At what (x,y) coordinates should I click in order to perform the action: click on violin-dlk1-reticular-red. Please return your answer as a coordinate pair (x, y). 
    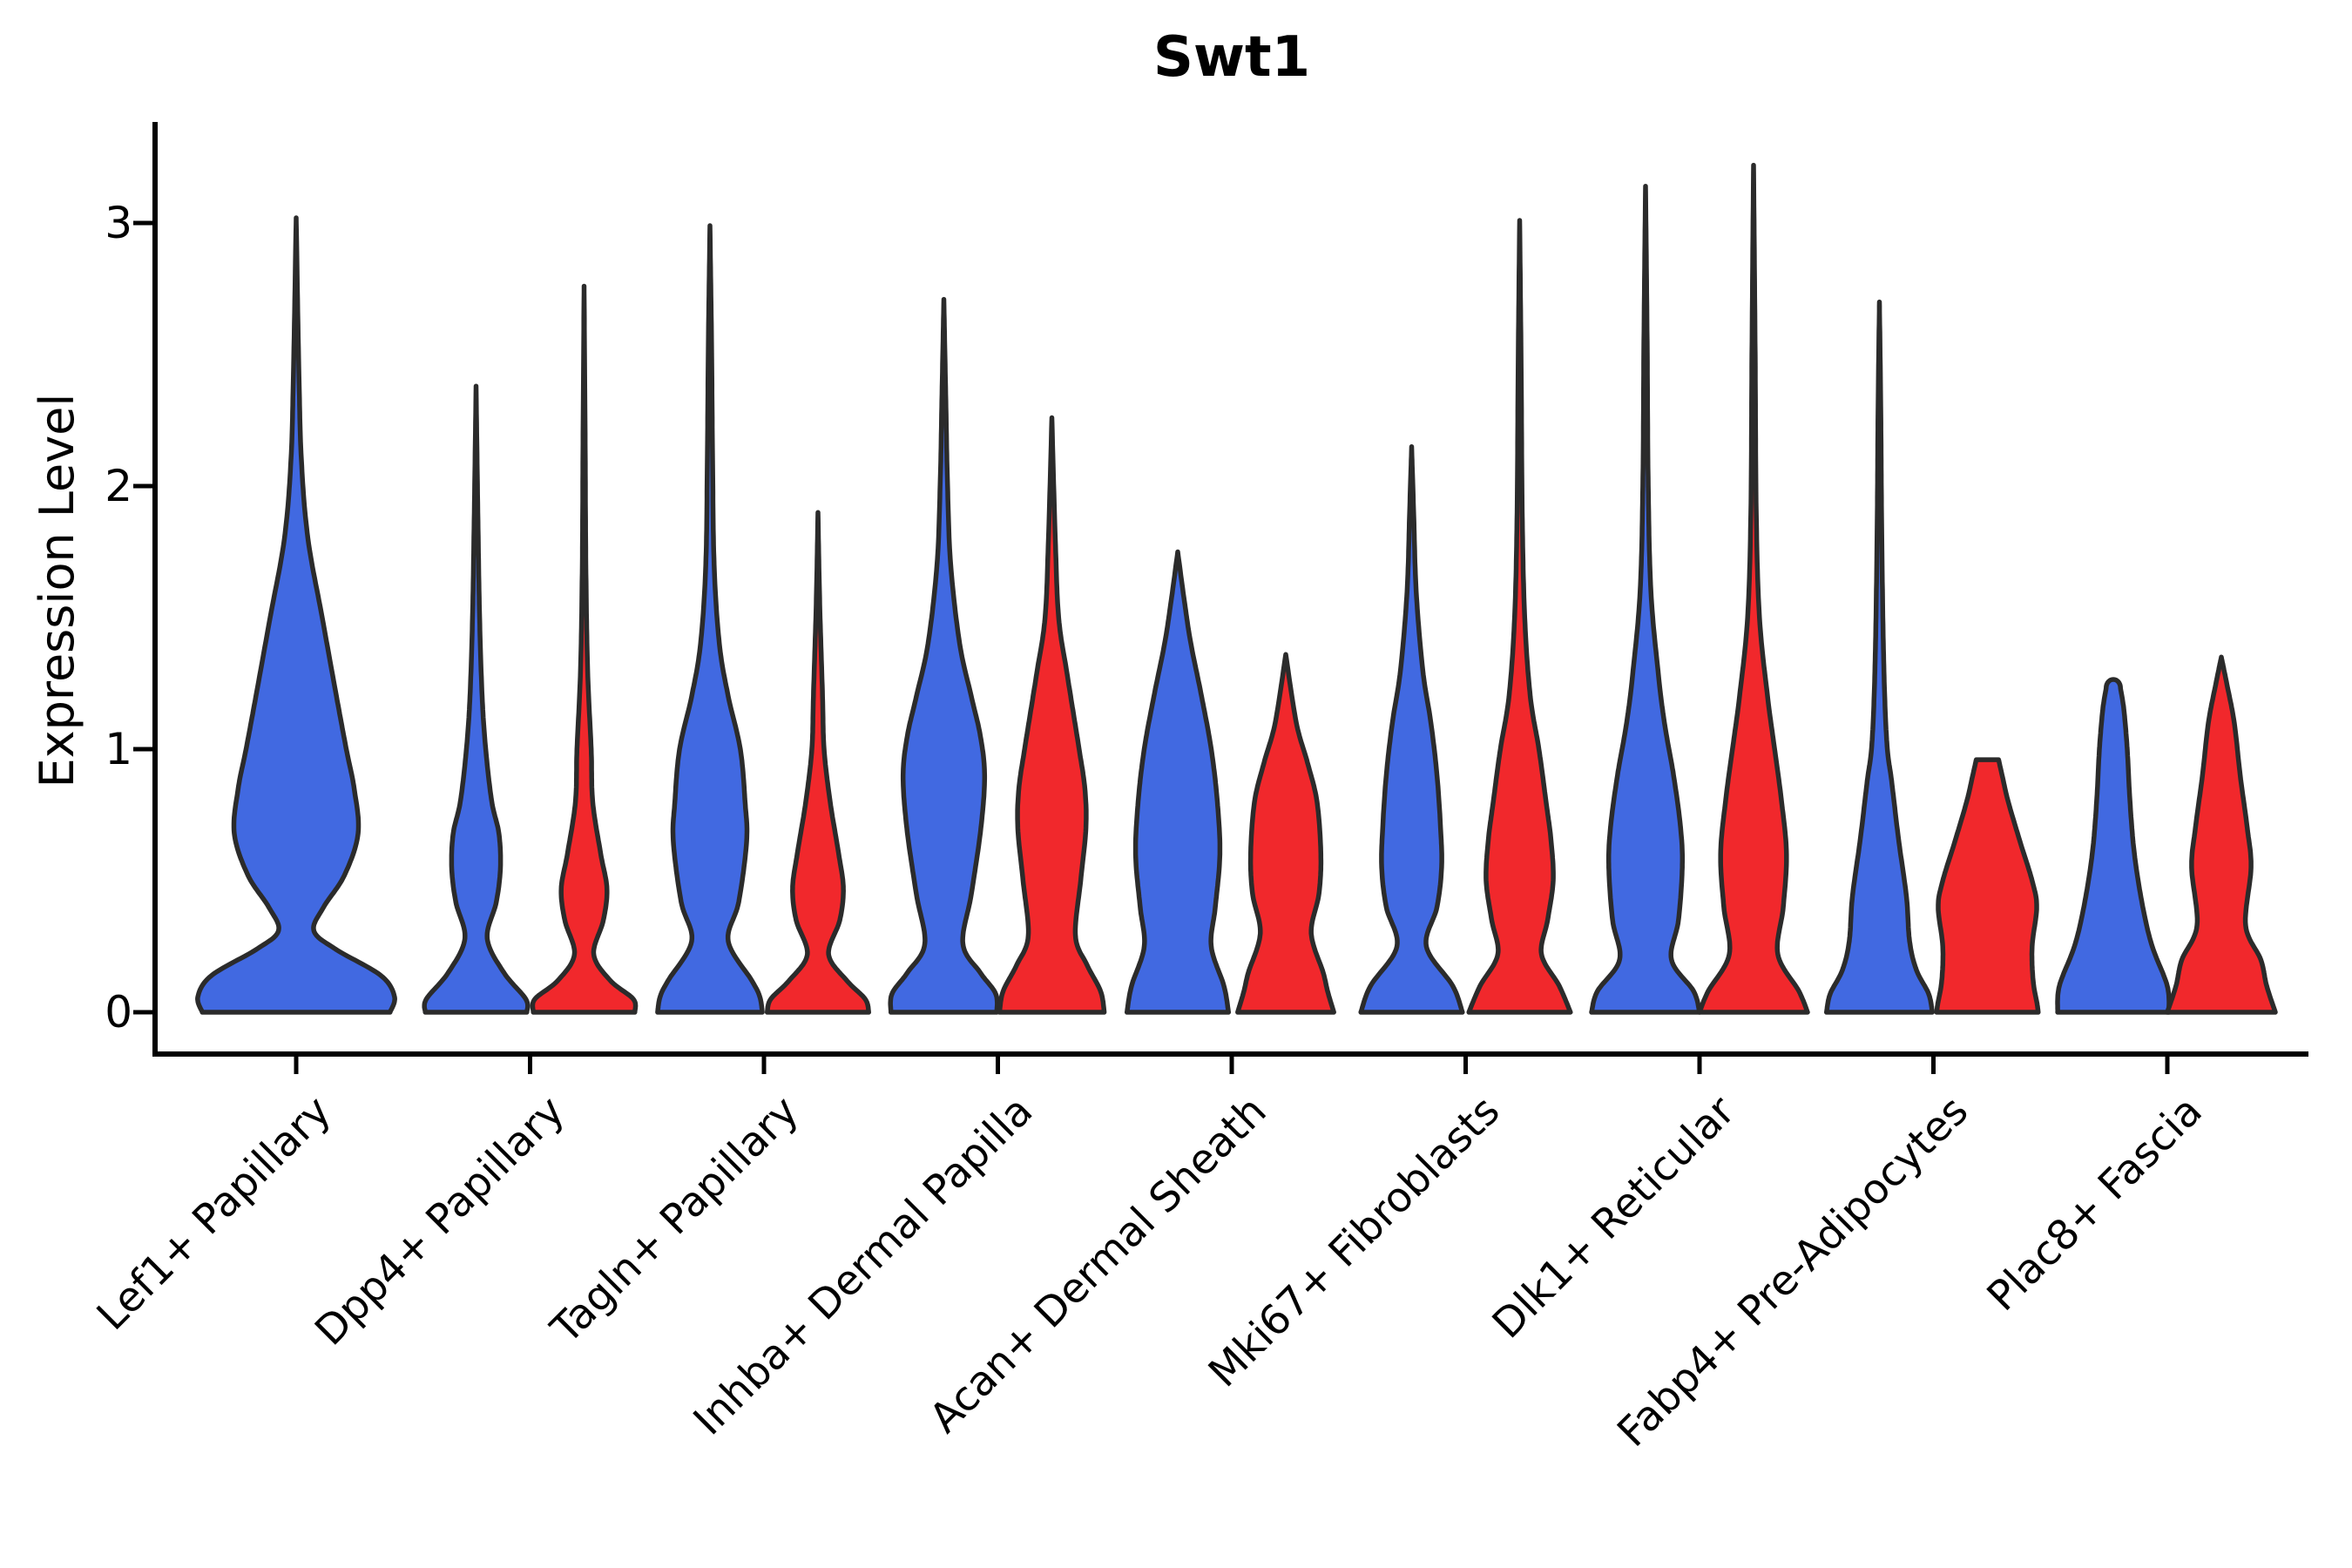
    Looking at the image, I should click on (1753, 588).